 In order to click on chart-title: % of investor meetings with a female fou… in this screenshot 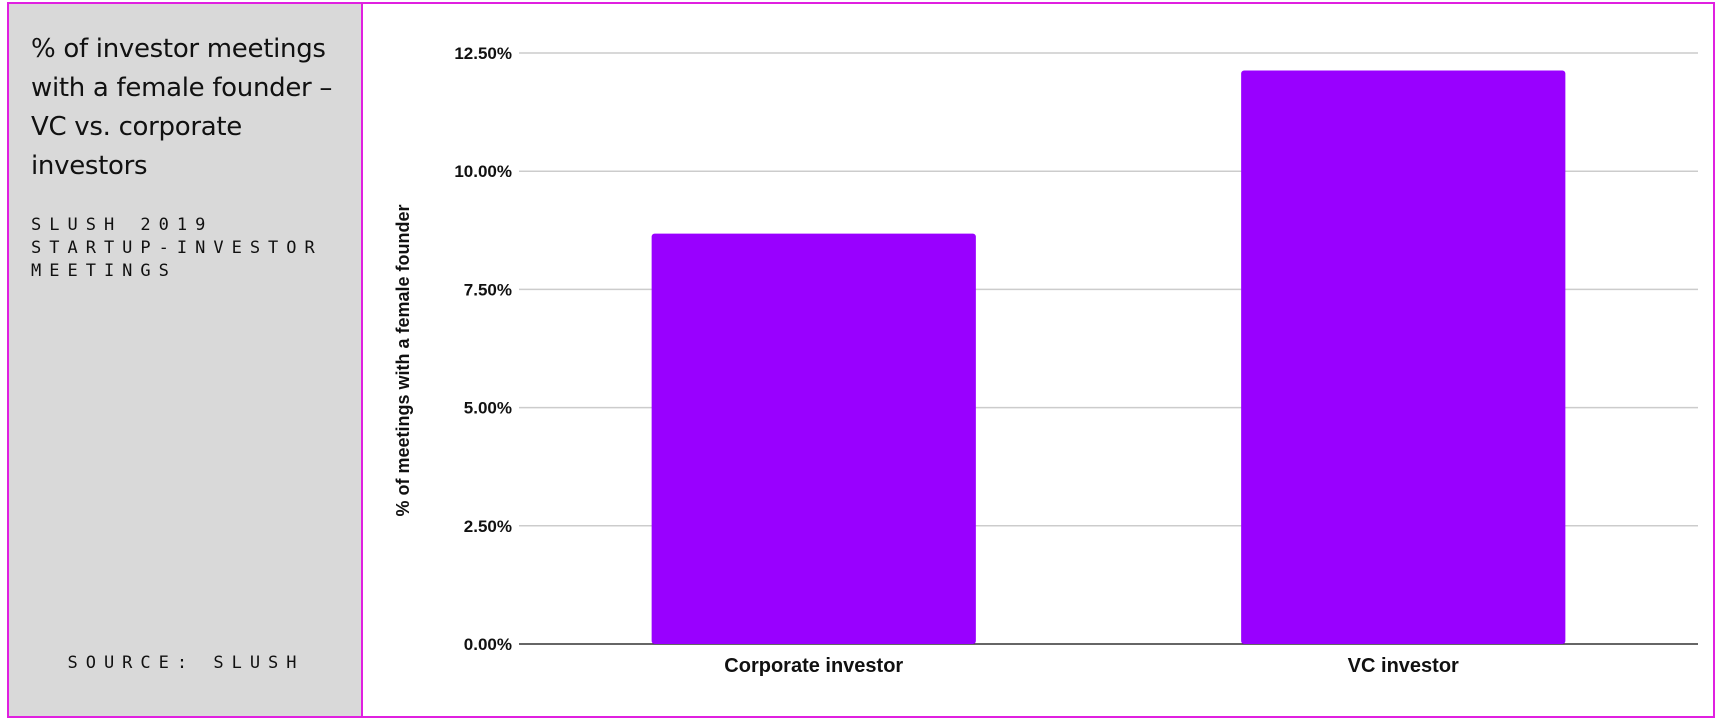, I will do `click(182, 107)`.